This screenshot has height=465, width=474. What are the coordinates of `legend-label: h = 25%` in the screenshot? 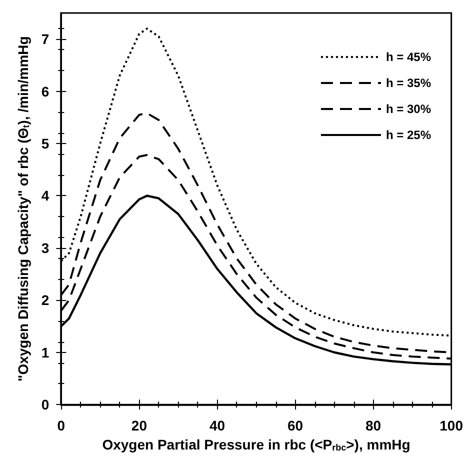 It's located at (409, 135).